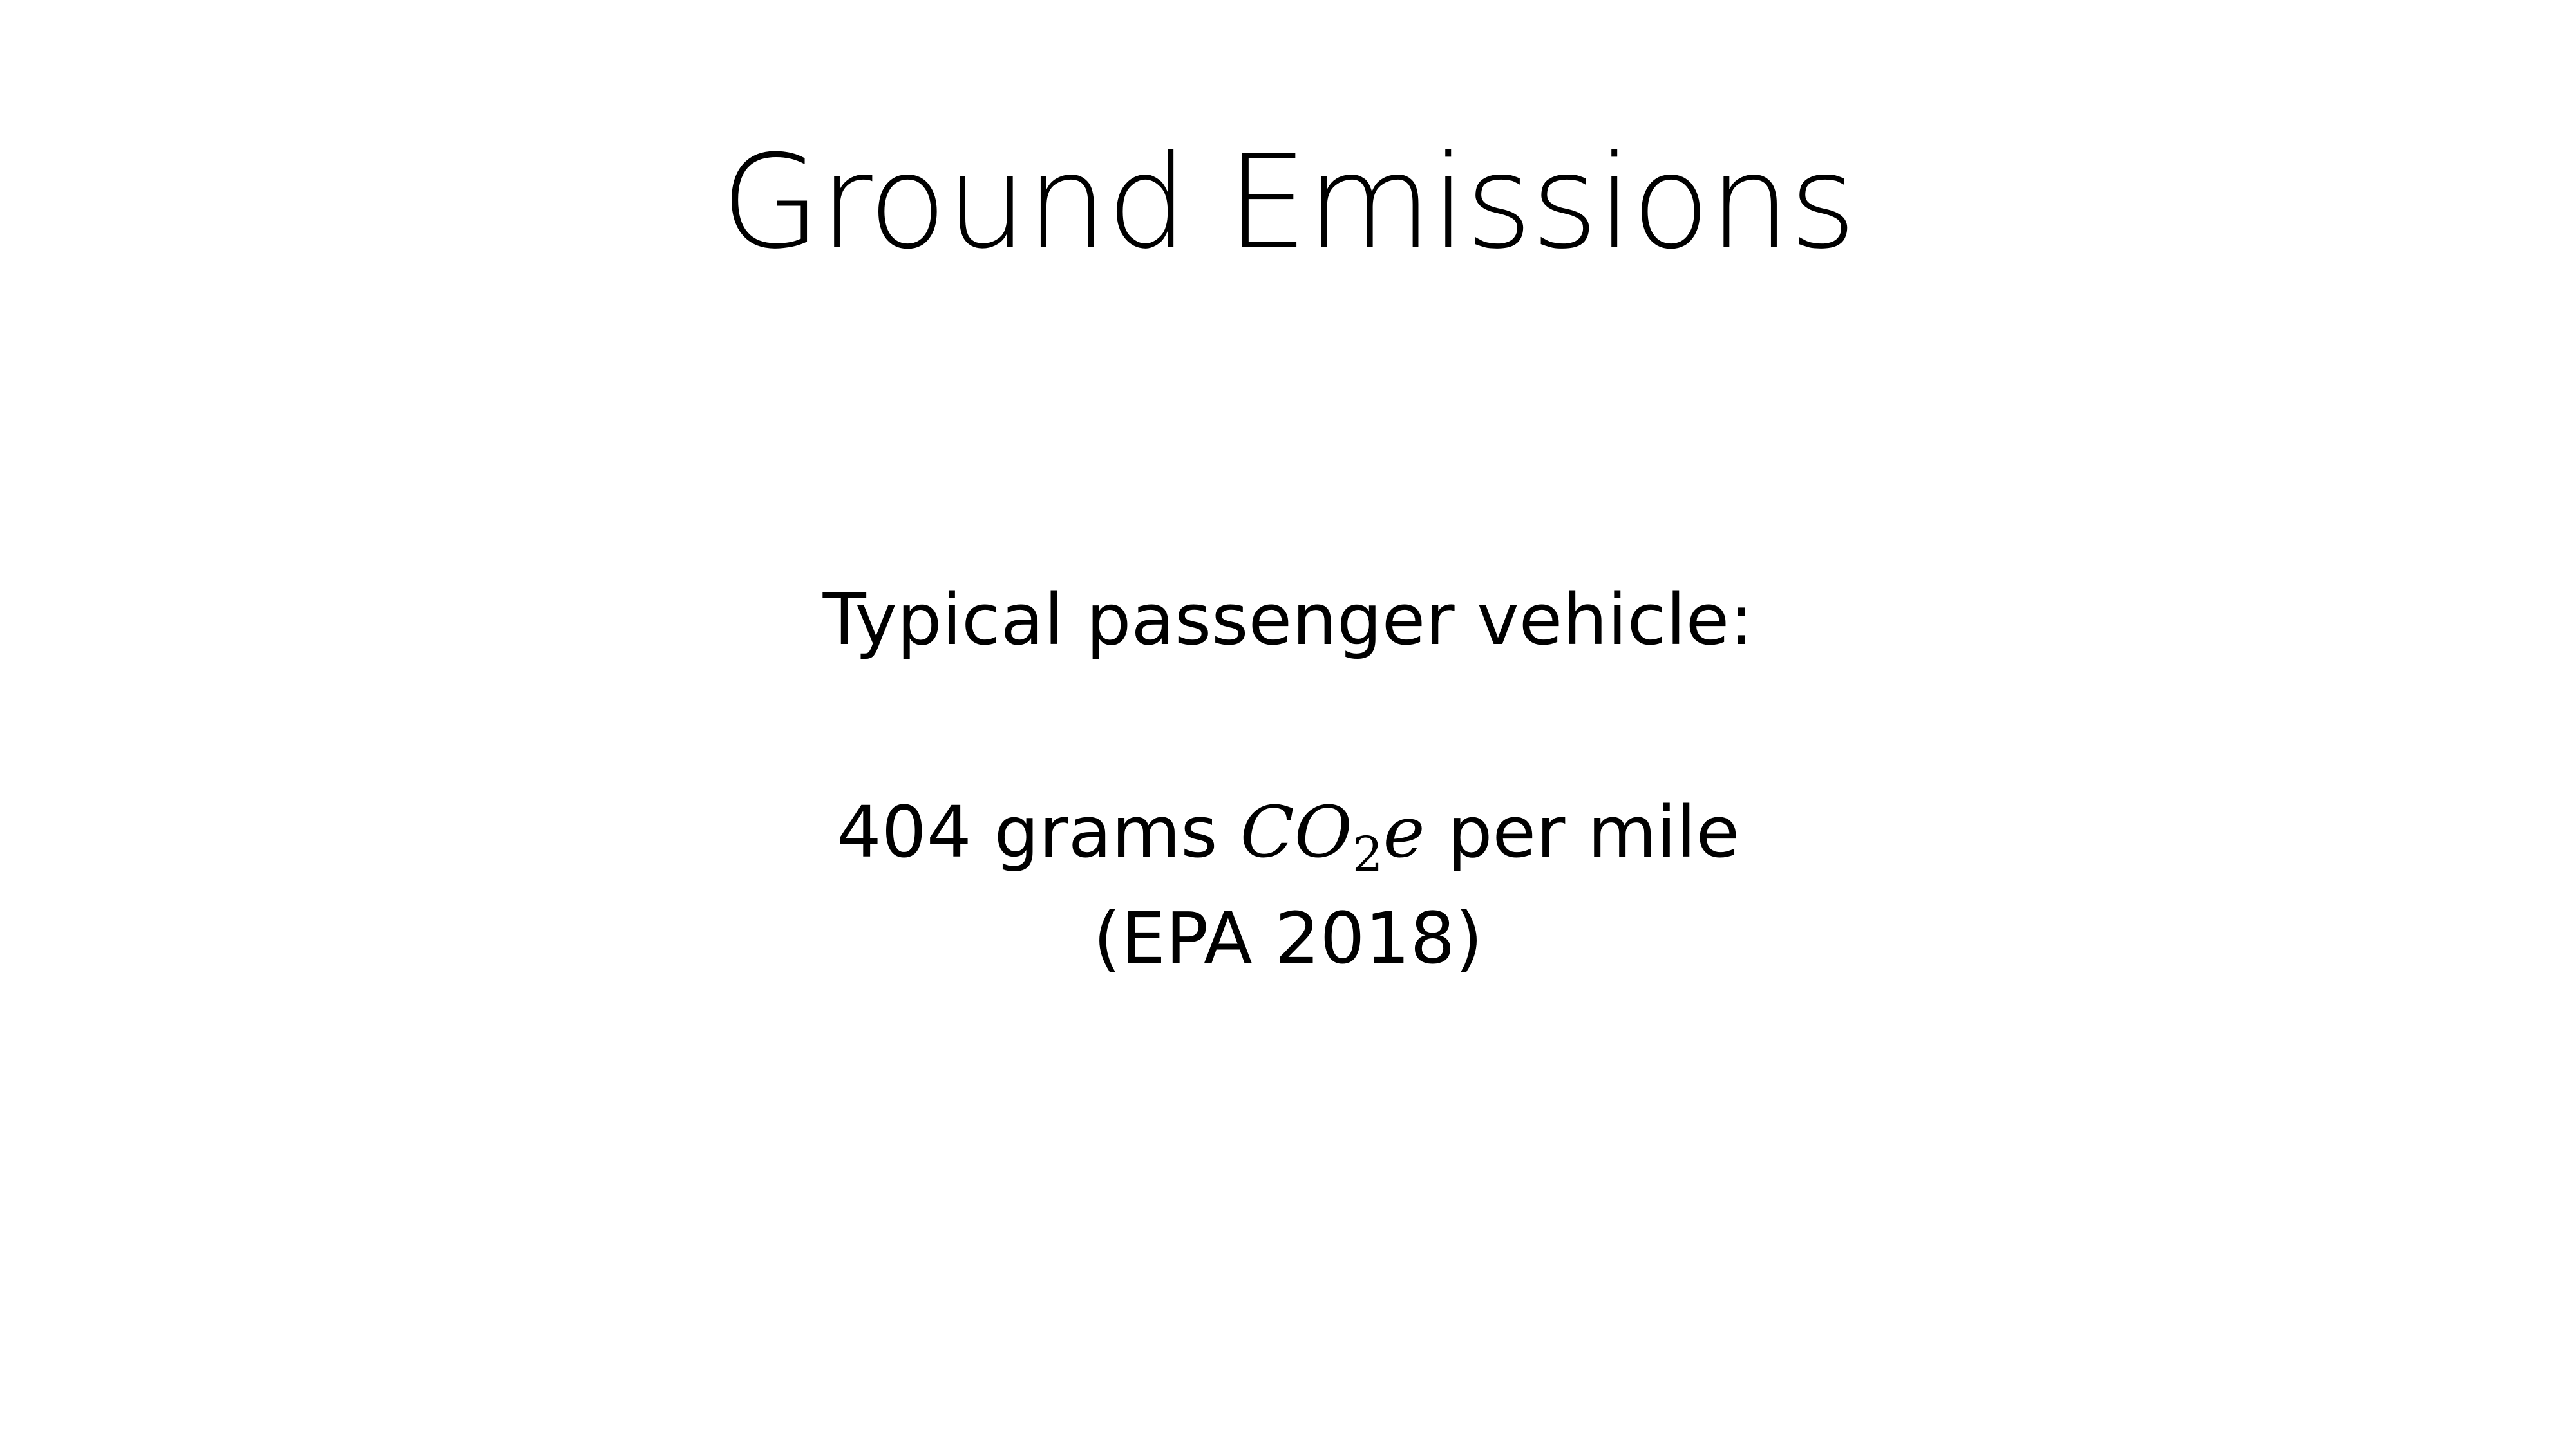  What do you see at coordinates (1288, 203) in the screenshot?
I see `slide-title: Ground Emissions` at bounding box center [1288, 203].